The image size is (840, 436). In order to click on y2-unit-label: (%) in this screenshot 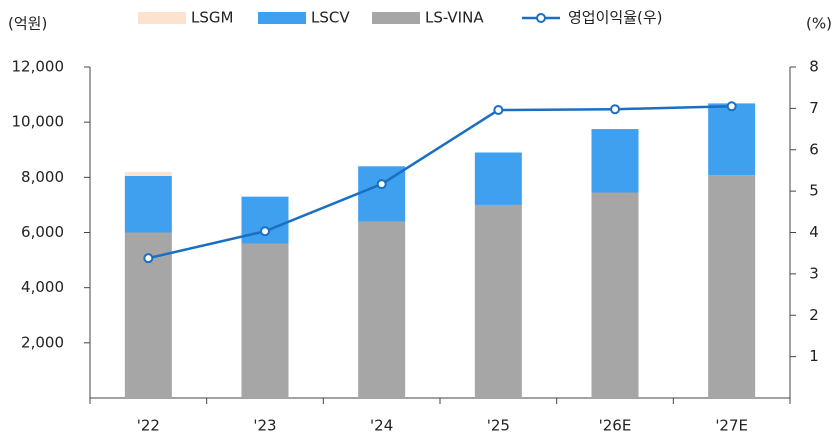, I will do `click(819, 24)`.